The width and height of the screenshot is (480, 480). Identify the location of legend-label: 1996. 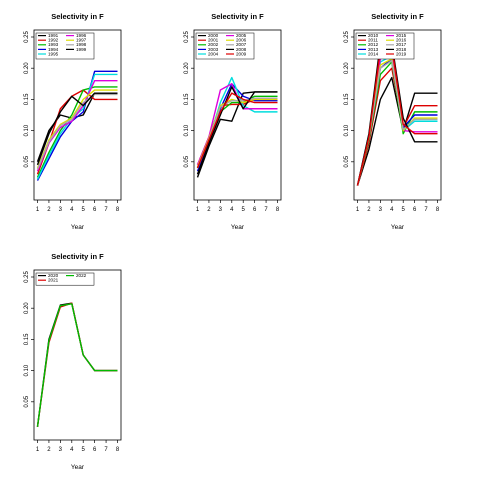
(81, 35).